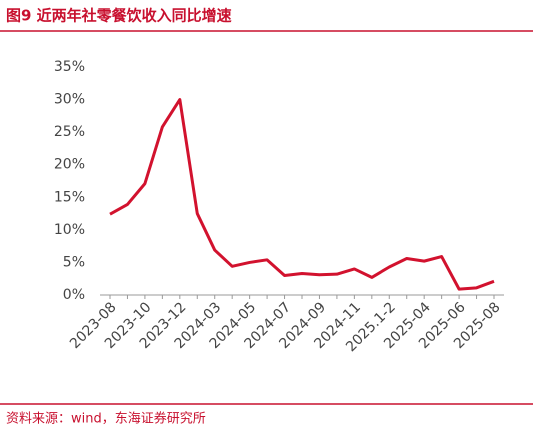 The image size is (533, 437). I want to click on y-tick-label: 15%, so click(69, 197).